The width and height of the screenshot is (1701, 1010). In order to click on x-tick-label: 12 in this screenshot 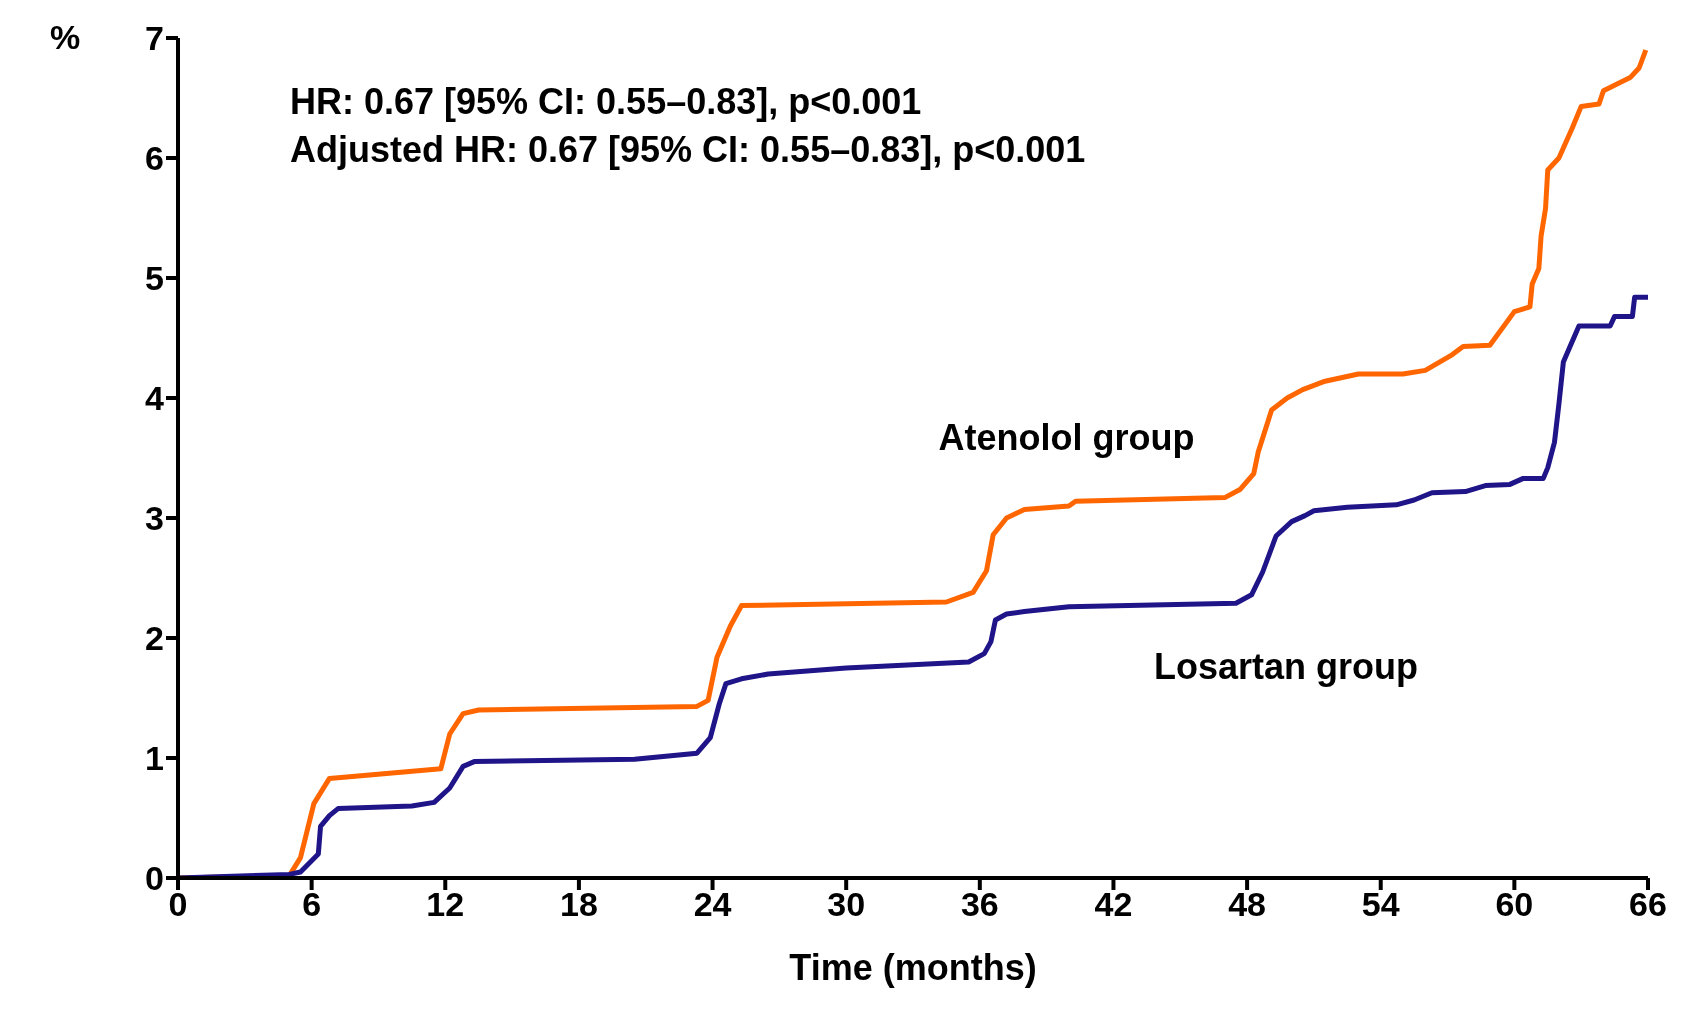, I will do `click(445, 904)`.